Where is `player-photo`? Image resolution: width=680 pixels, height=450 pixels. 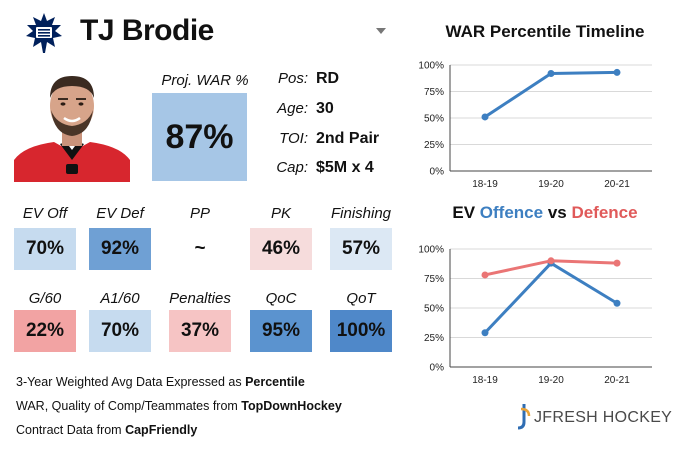
player-photo is located at coordinates (72, 125).